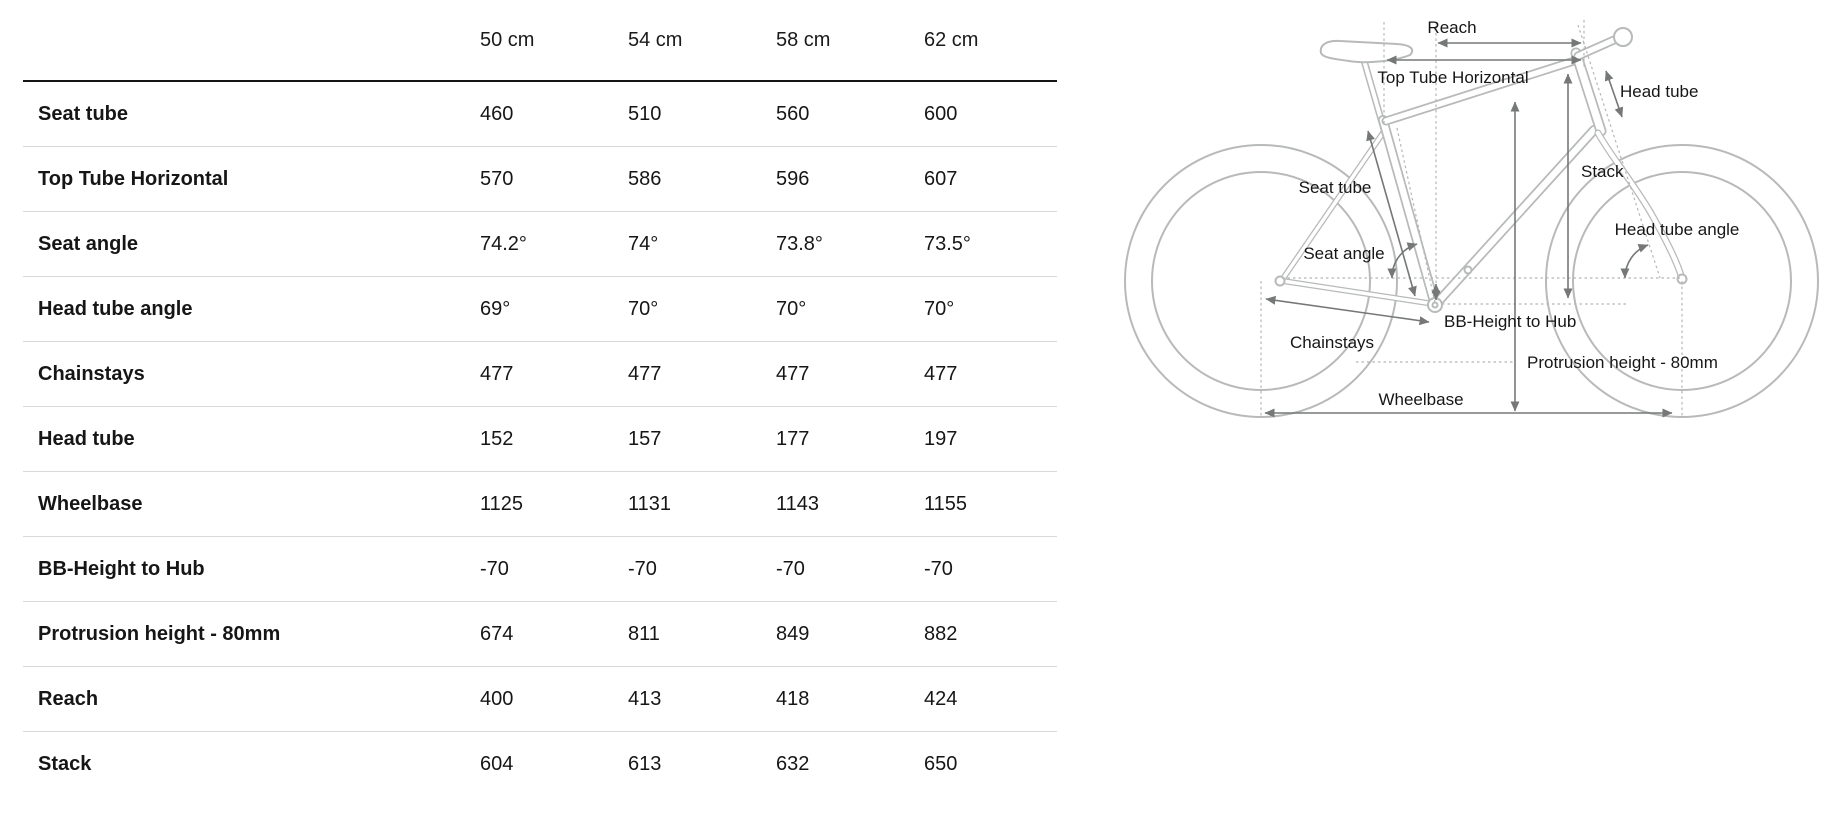 Image resolution: width=1832 pixels, height=816 pixels. I want to click on diagram-label-protrusion: Protrusion height - 80mm, so click(1622, 362).